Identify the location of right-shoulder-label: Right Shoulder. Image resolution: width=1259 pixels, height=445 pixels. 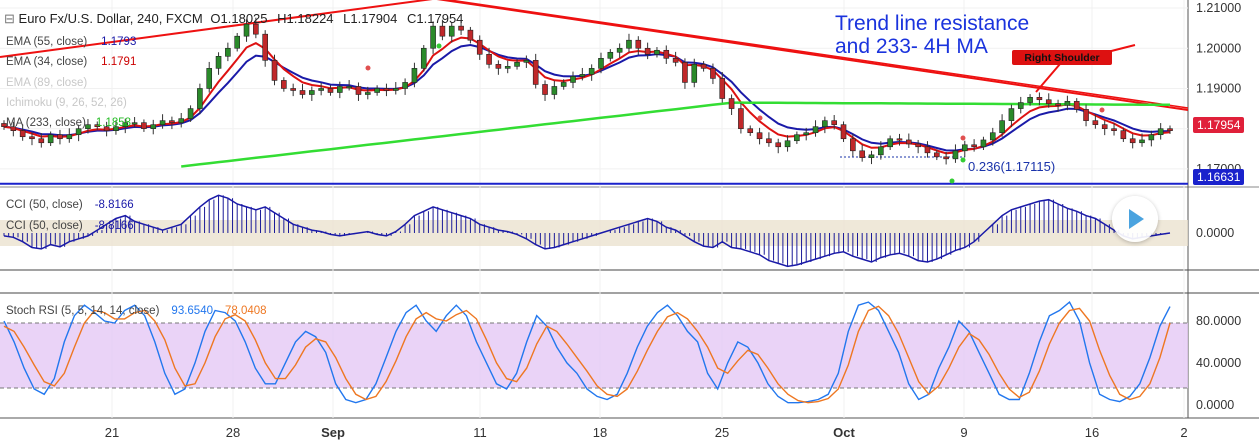
(1061, 58).